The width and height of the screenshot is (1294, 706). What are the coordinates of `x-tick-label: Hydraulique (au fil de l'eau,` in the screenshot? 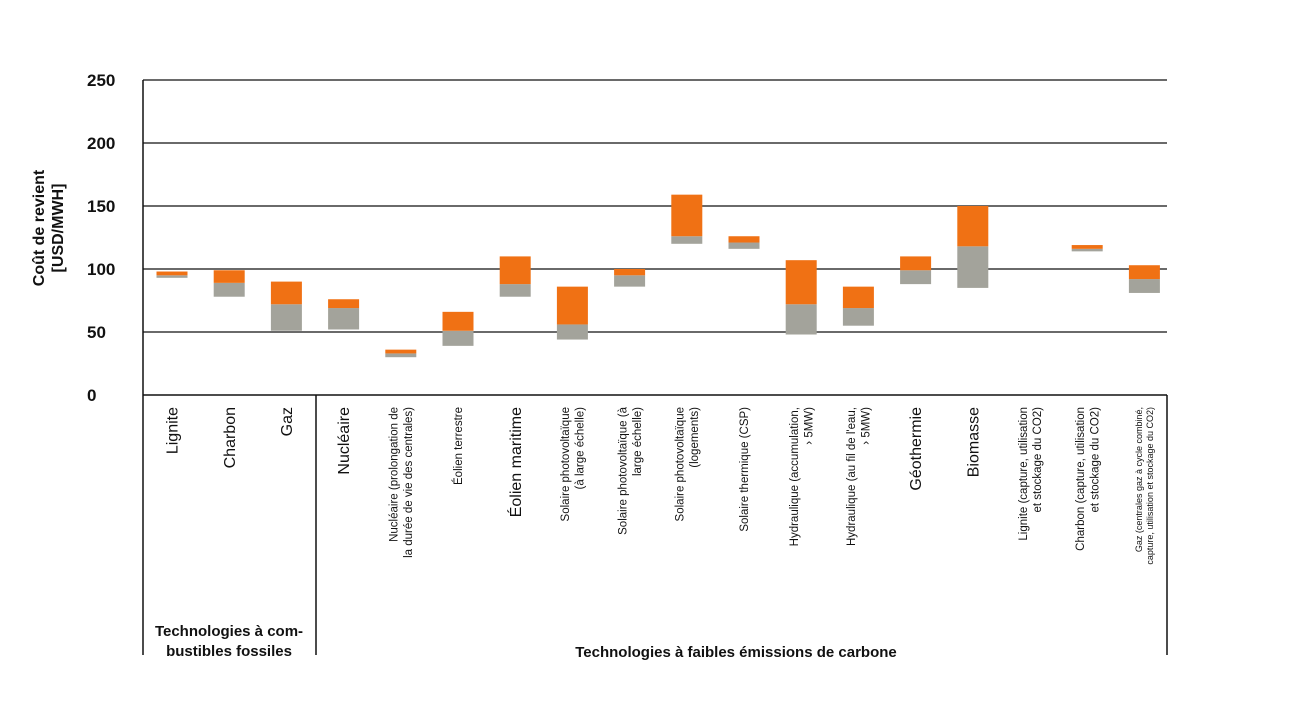 It's located at (852, 476).